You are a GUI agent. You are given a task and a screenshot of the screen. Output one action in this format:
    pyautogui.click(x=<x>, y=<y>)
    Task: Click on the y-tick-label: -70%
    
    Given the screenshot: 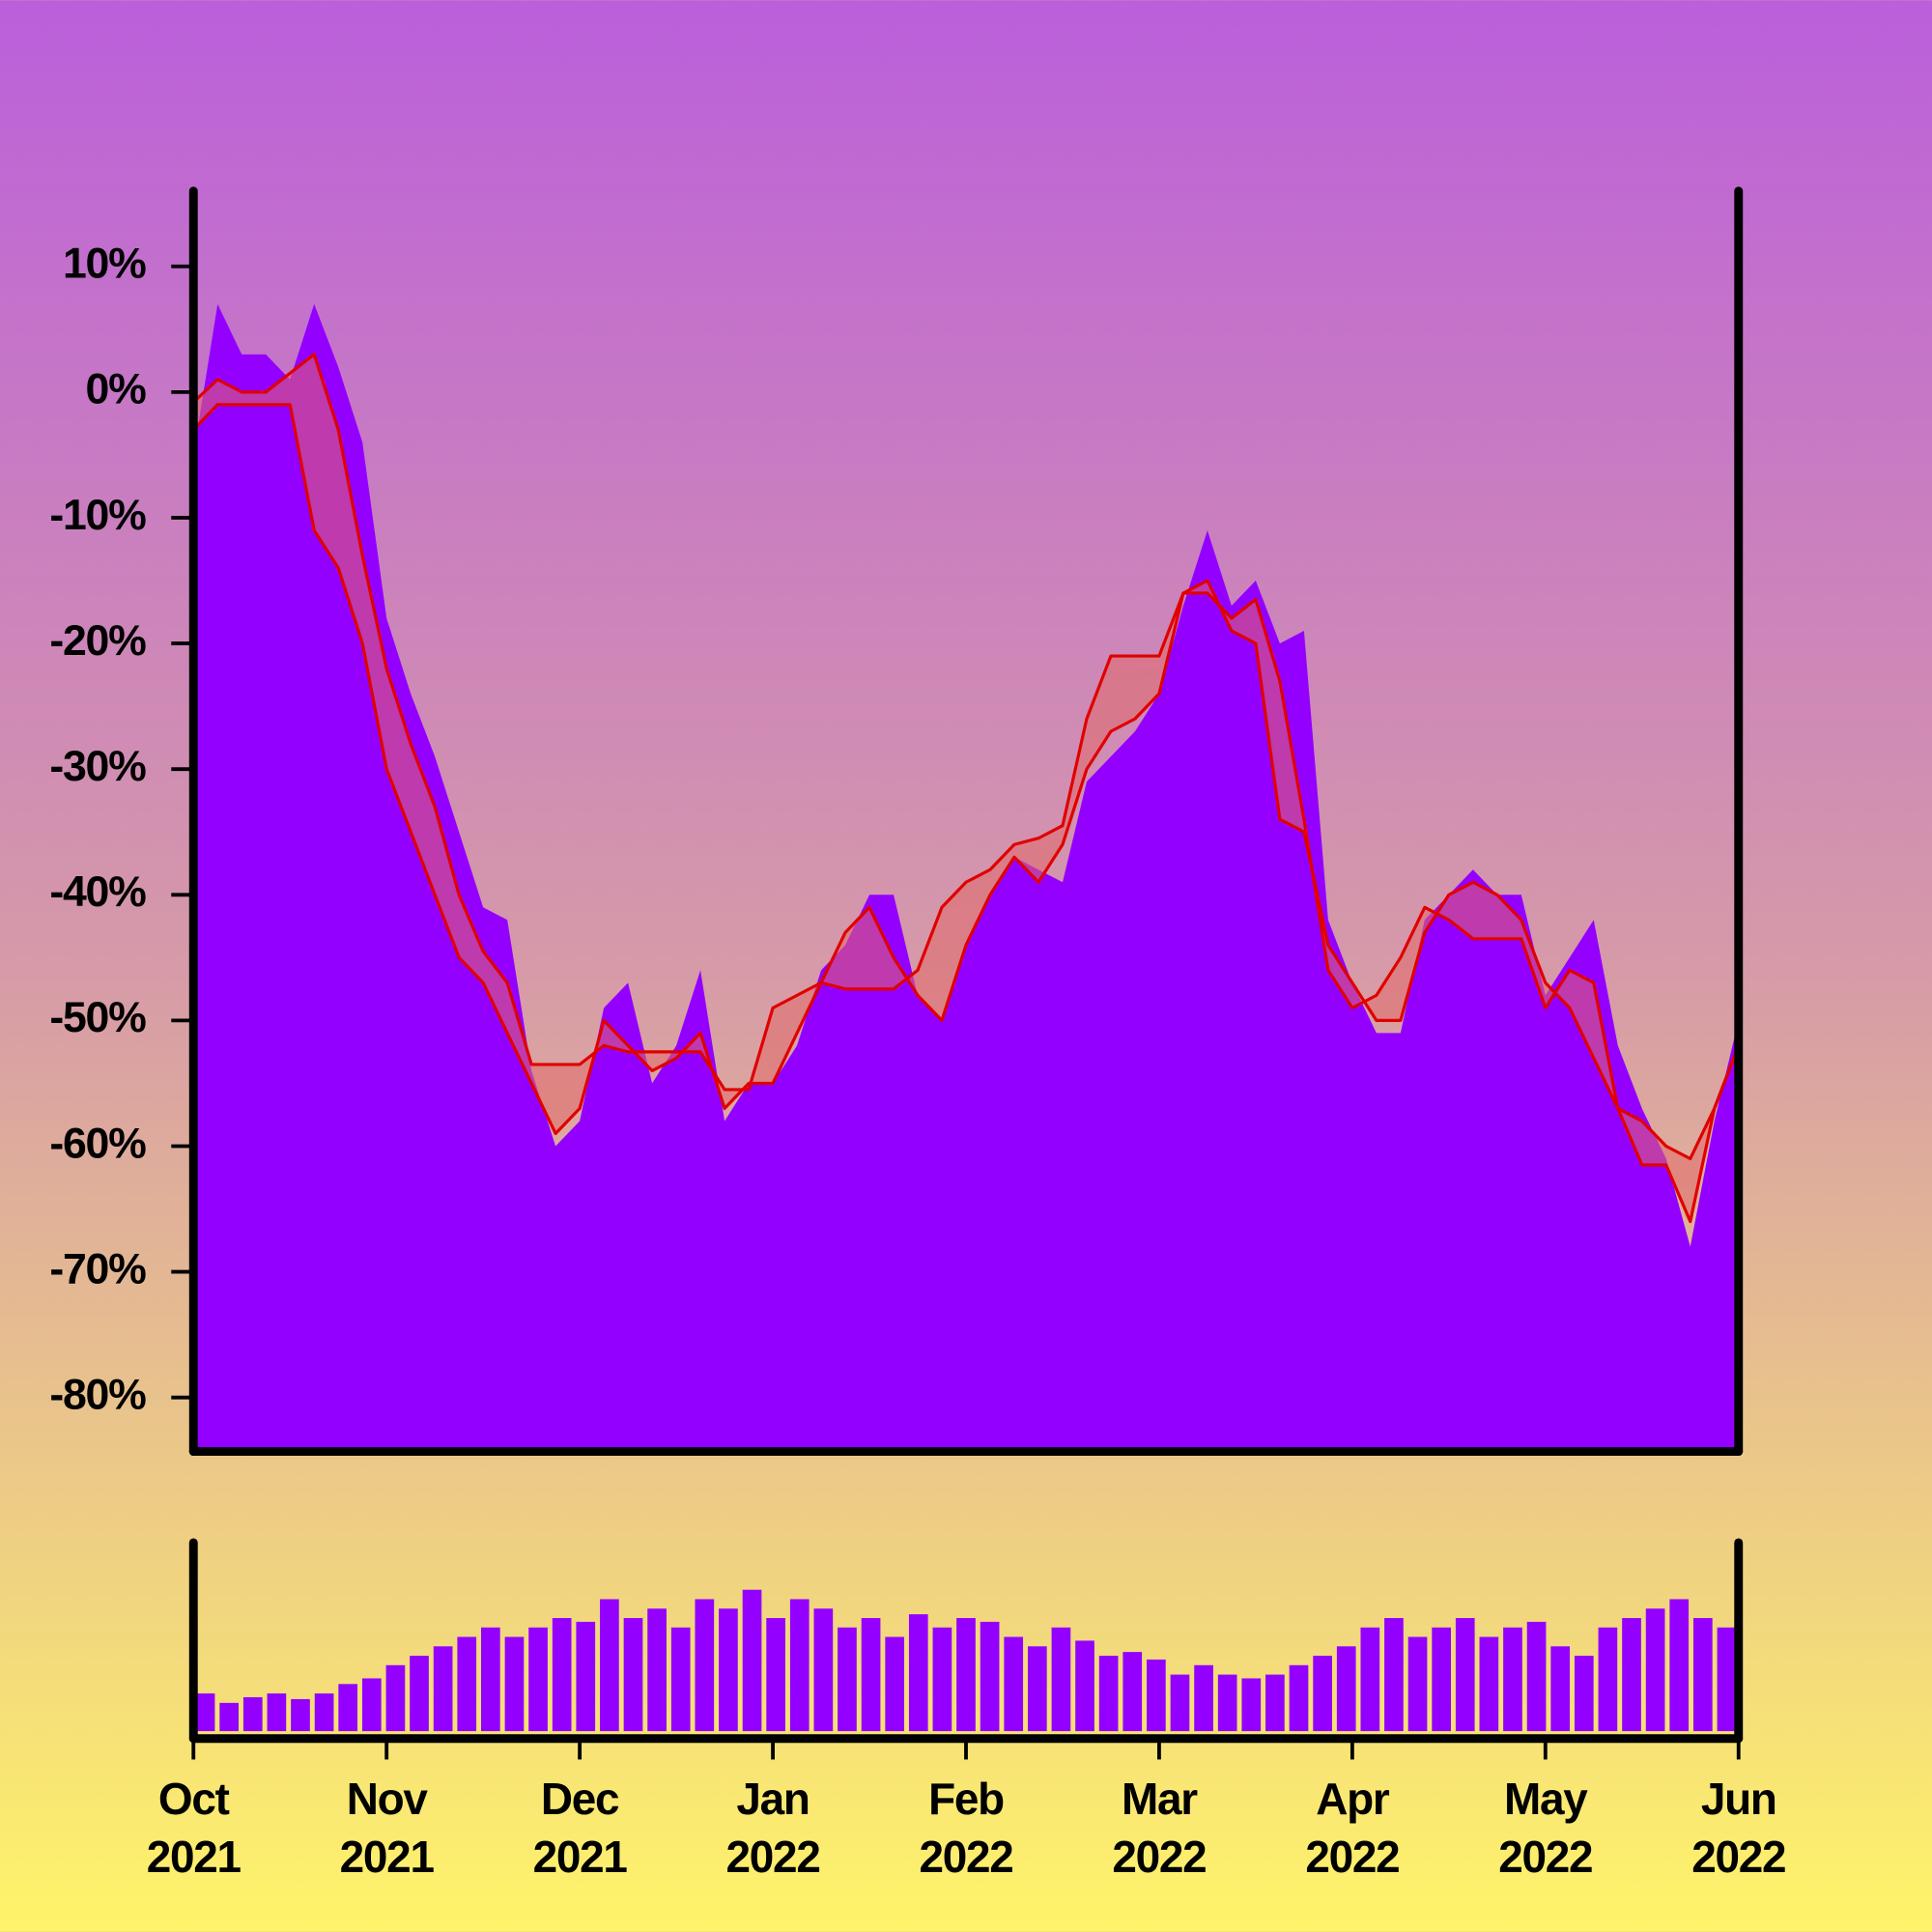 What is the action you would take?
    pyautogui.click(x=97, y=1269)
    